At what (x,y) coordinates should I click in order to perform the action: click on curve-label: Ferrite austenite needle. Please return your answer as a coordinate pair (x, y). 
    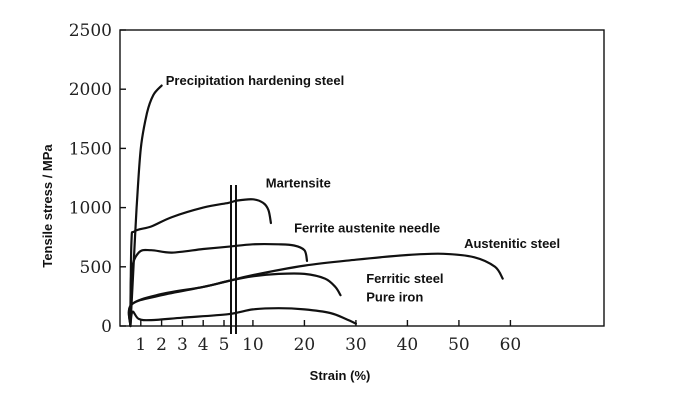
    Looking at the image, I should click on (367, 227).